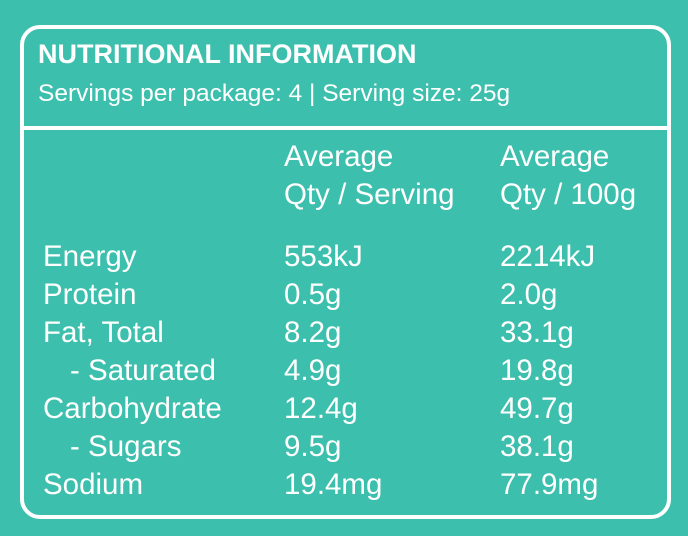 This screenshot has height=536, width=688. I want to click on column-header: Qty / Serving, so click(369, 194).